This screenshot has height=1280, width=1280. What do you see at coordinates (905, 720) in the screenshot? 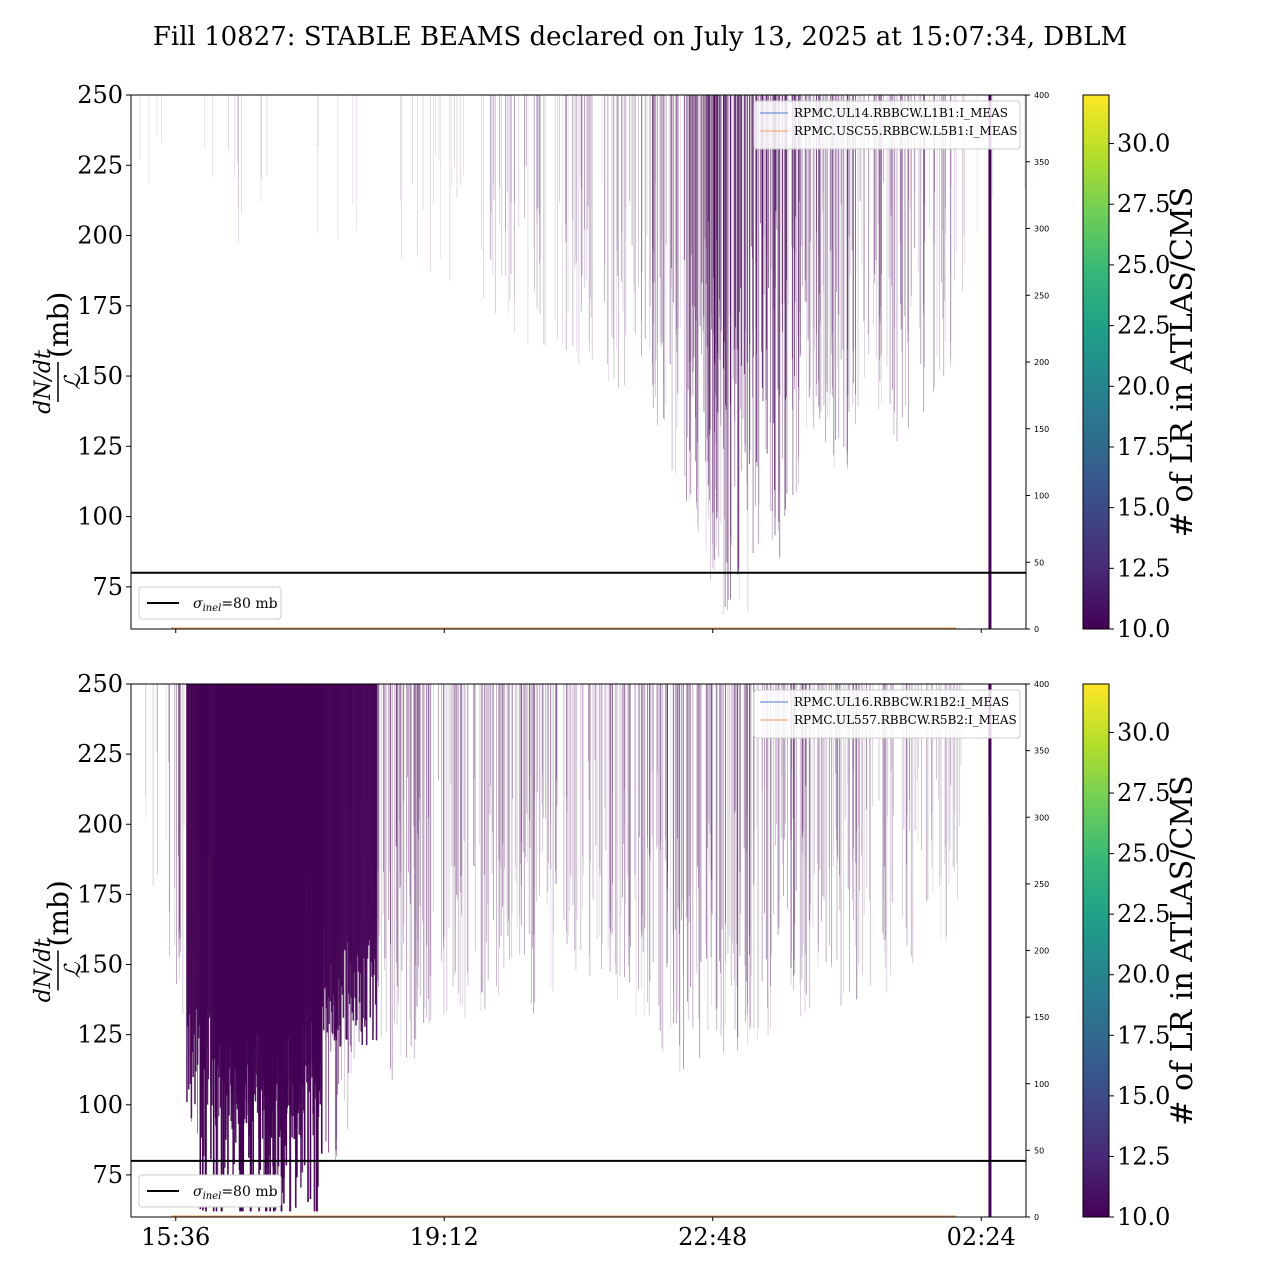
I see `legend-entry: RPMC.UL557.RBBCW.R5B2:I_MEAS` at bounding box center [905, 720].